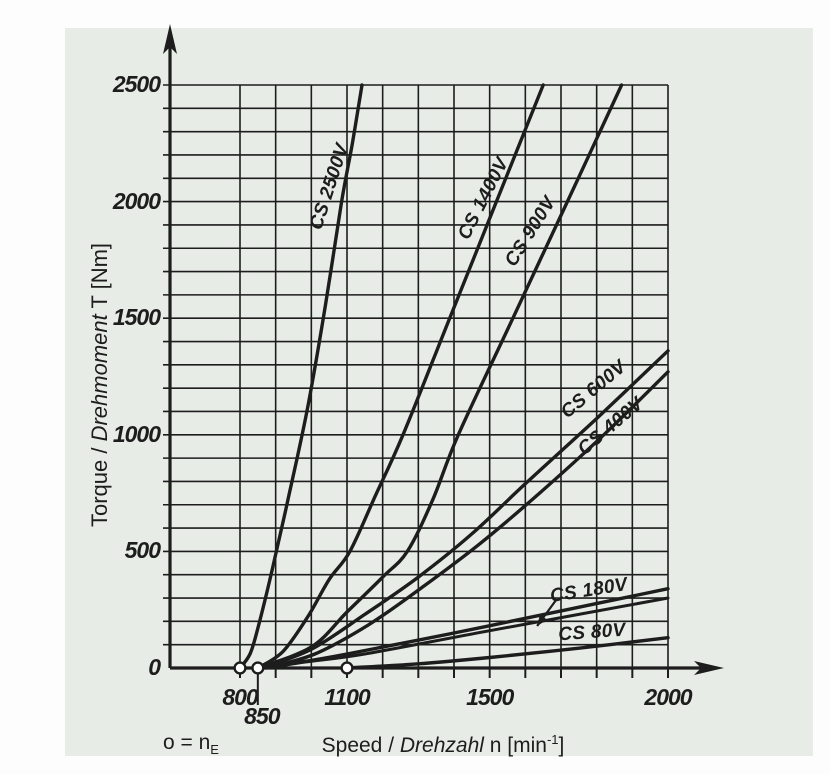  What do you see at coordinates (546, 613) in the screenshot?
I see `leader-arrow` at bounding box center [546, 613].